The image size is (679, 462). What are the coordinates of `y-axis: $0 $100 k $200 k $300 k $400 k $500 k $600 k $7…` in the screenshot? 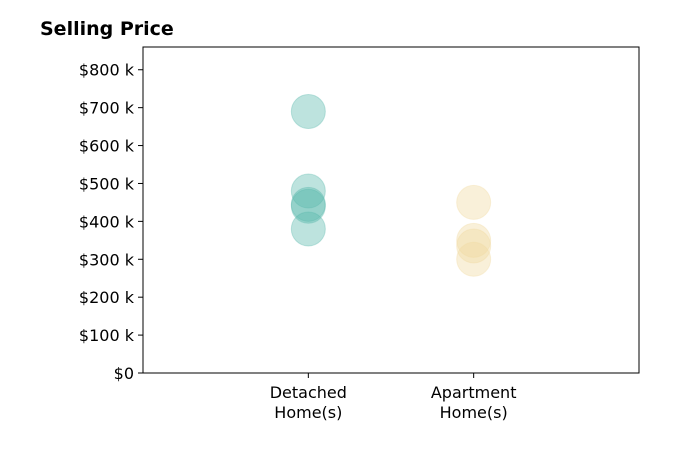 It's located at (111, 222).